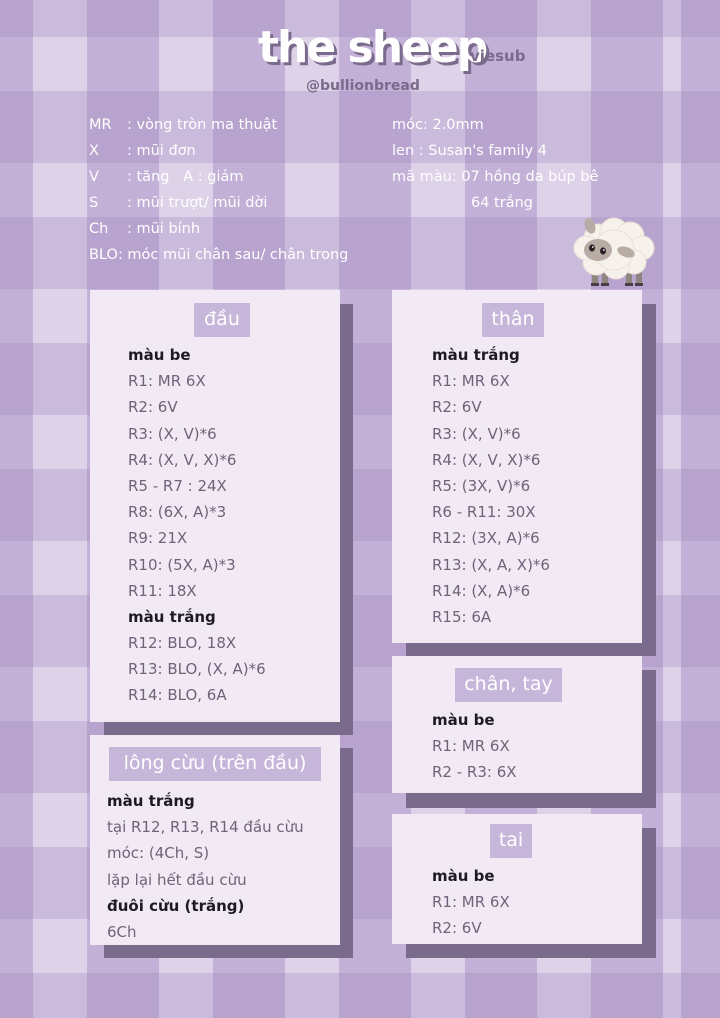 Image resolution: width=720 pixels, height=1018 pixels. I want to click on pattern-row: R13: (X, A, X)*6, so click(491, 564).